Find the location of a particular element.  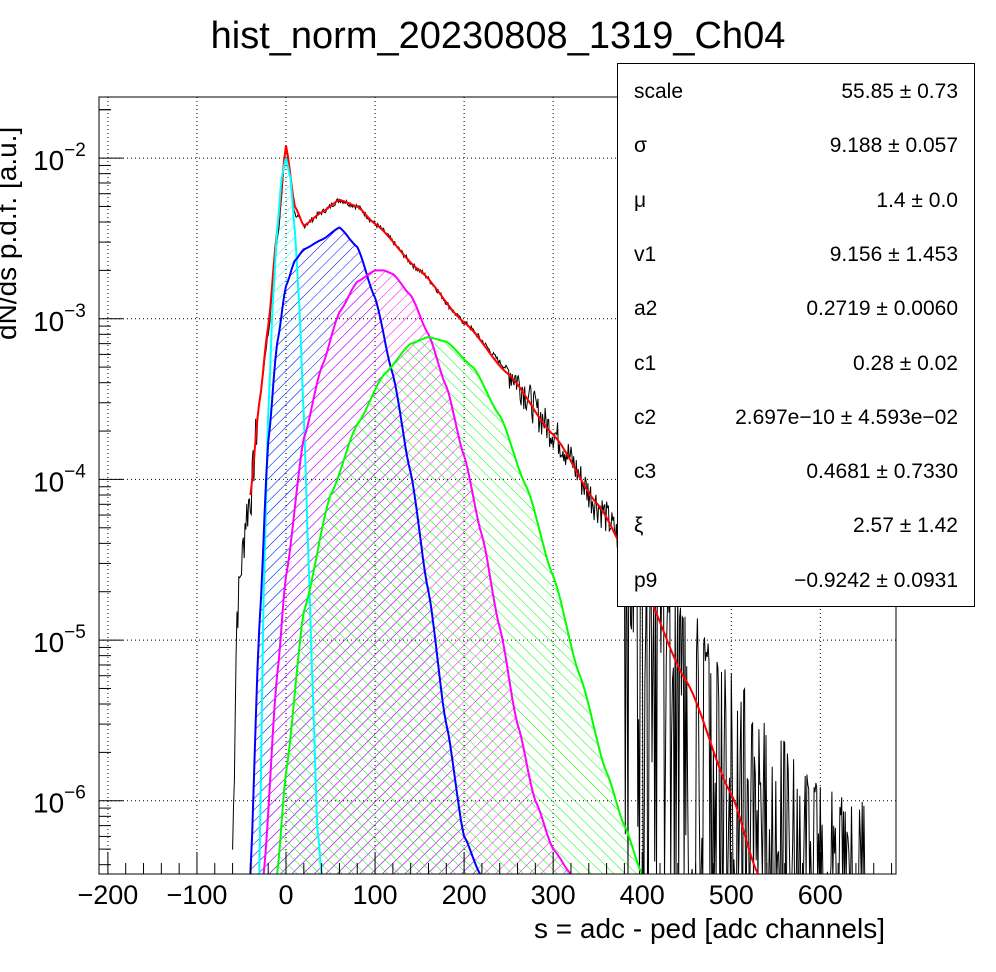

stats-param-value: 1.4 ± 0.0 is located at coordinates (917, 200).